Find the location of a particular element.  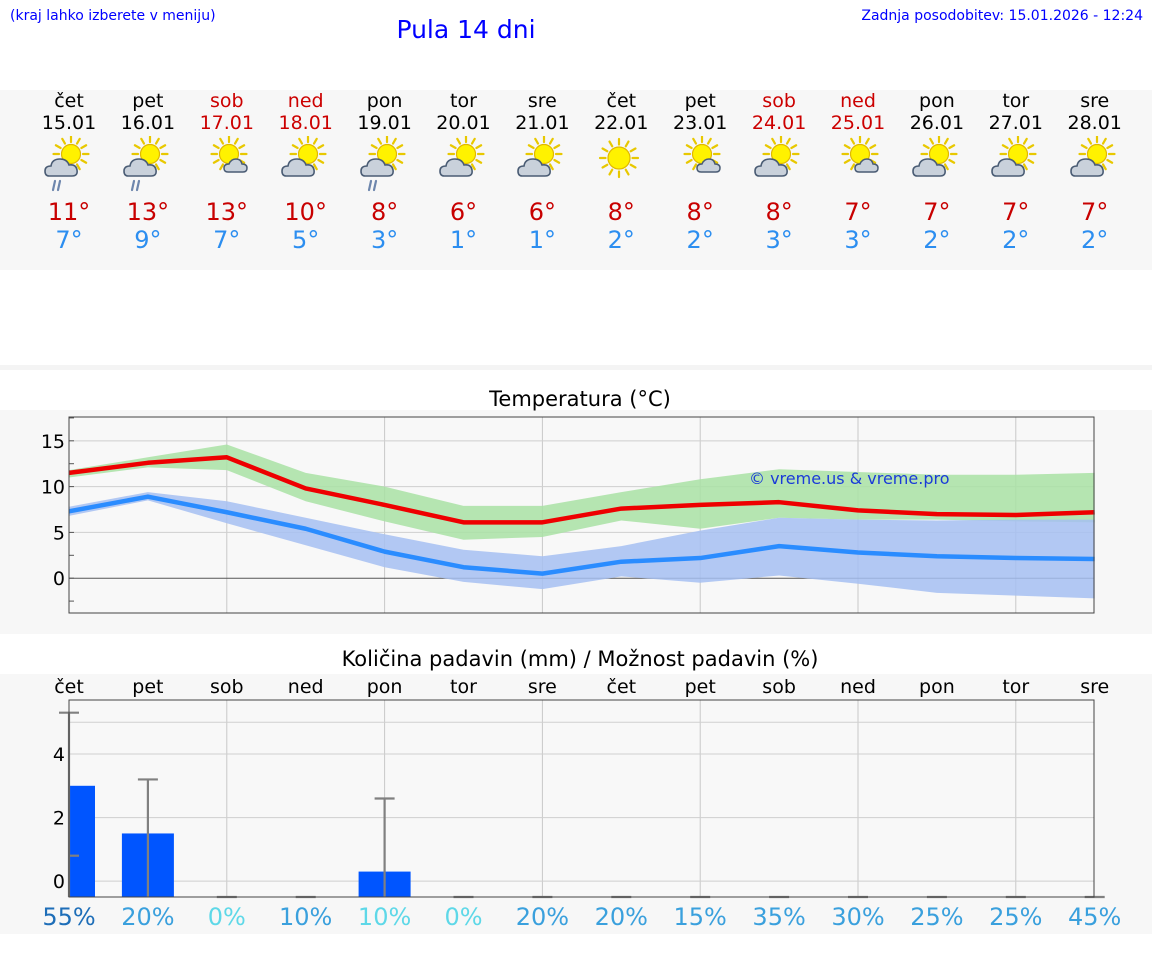

day-date: 27.01 is located at coordinates (1015, 123).